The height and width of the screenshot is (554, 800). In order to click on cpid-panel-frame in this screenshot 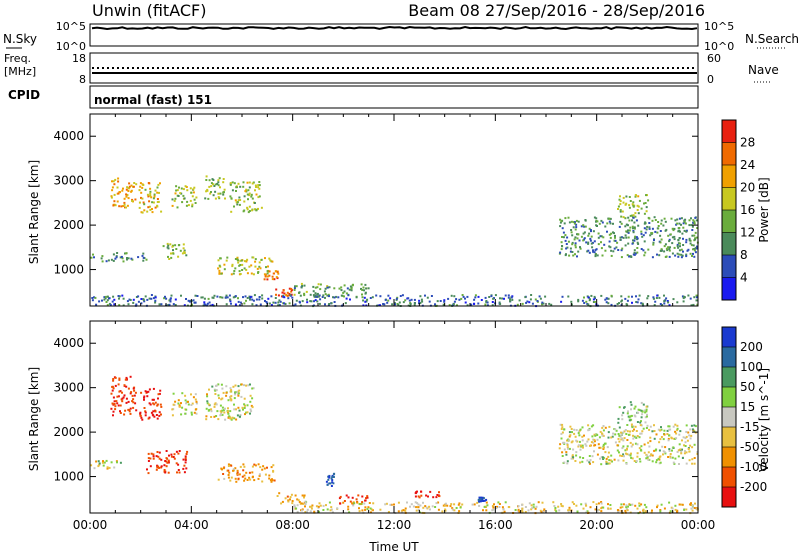, I will do `click(394, 97)`.